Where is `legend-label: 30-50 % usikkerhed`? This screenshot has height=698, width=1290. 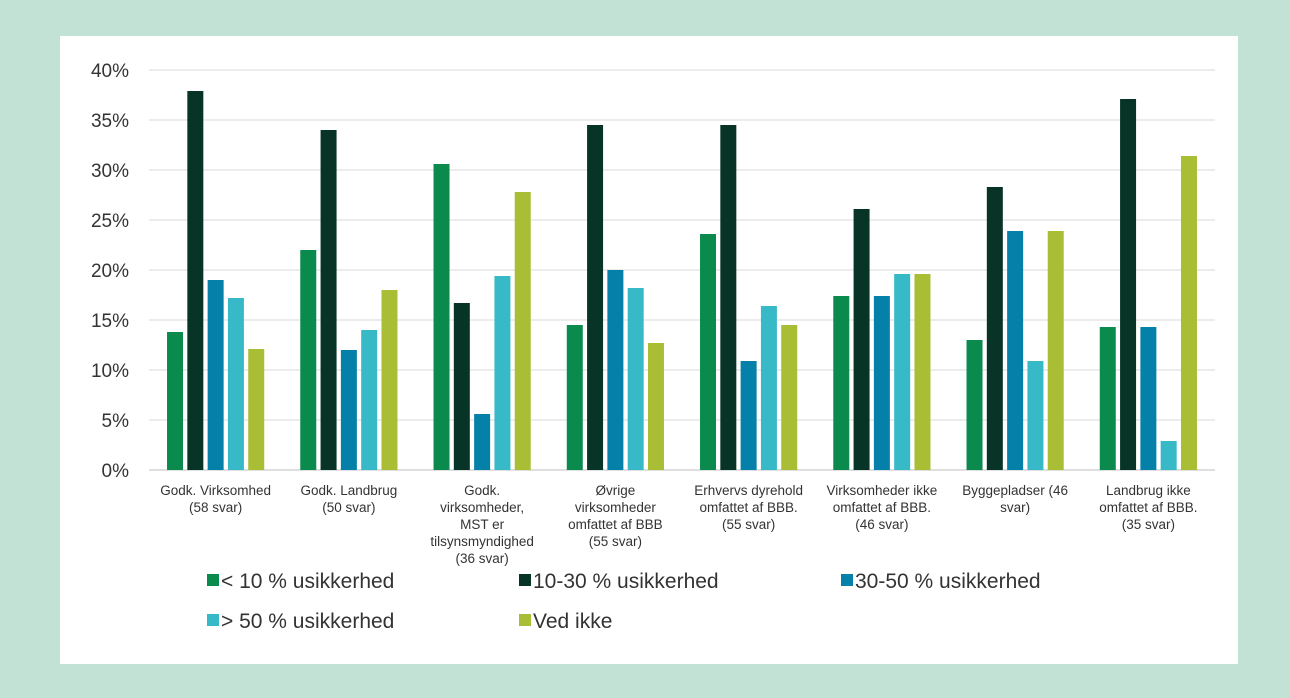
legend-label: 30-50 % usikkerhed is located at coordinates (948, 581).